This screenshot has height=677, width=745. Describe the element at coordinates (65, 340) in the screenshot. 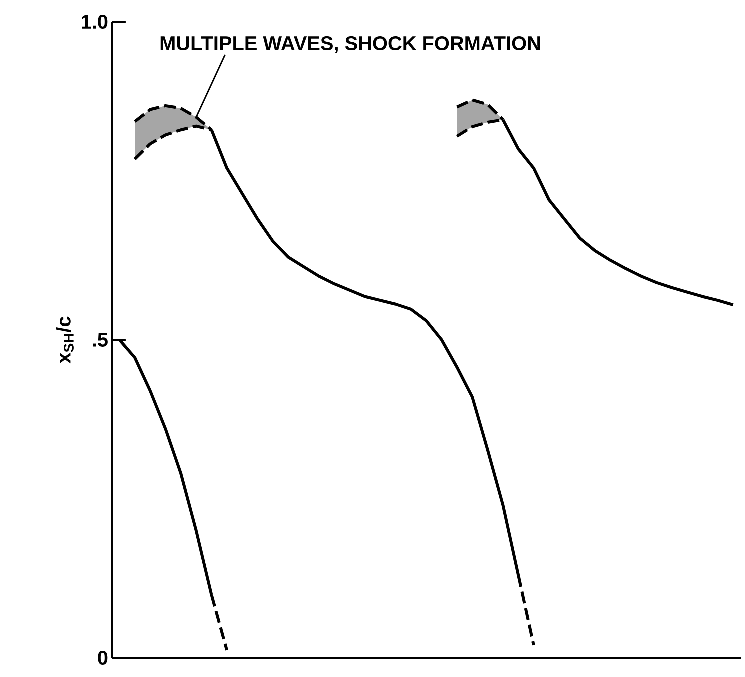

I see `y-axis-title: x$_{SH}$/c` at that location.